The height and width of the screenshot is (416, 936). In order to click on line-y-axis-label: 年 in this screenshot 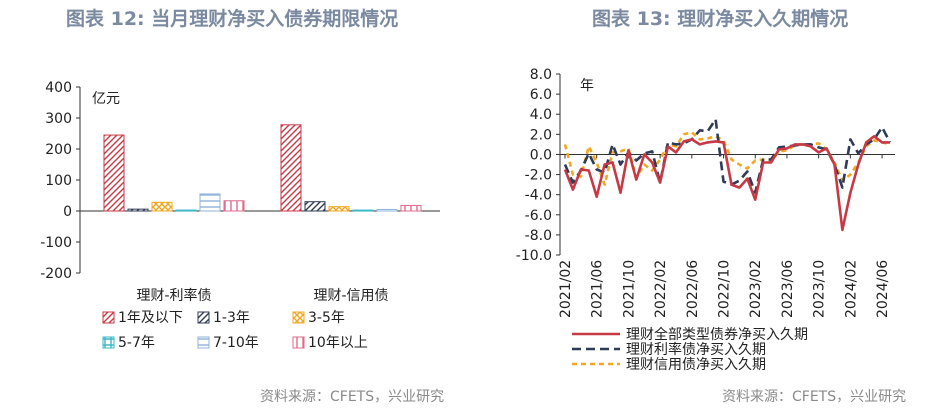, I will do `click(587, 86)`.